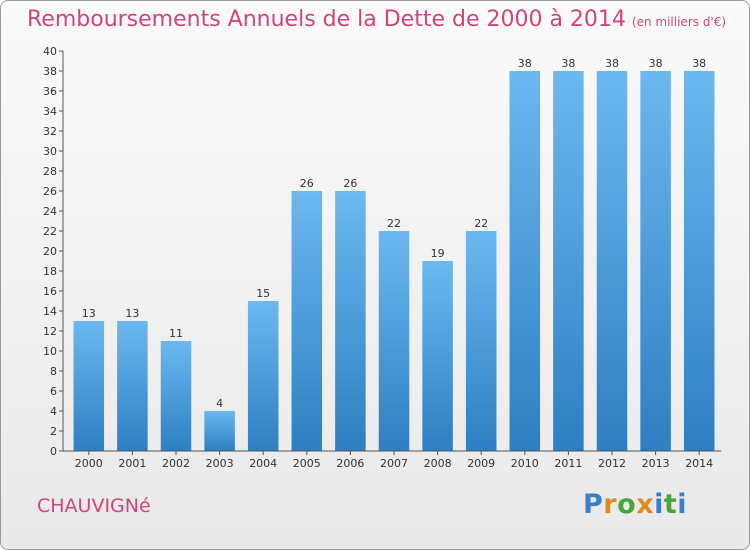 The width and height of the screenshot is (750, 550). Describe the element at coordinates (699, 63) in the screenshot. I see `value-label-2014: 38` at that location.